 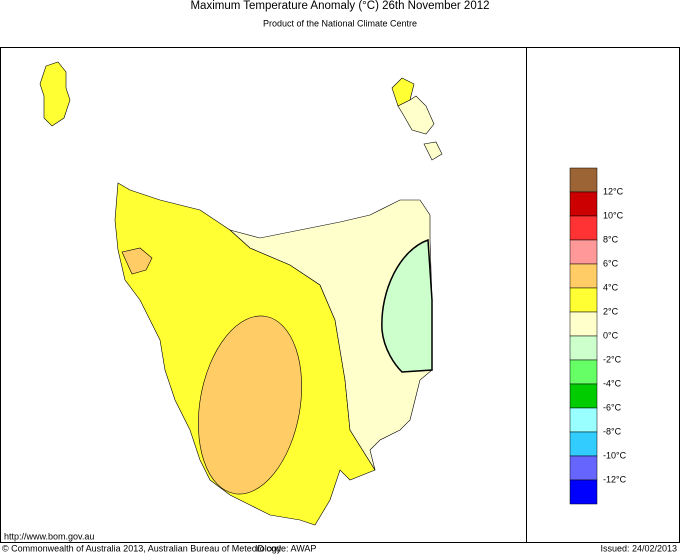 I want to click on legend-label: -4°C, so click(x=612, y=383).